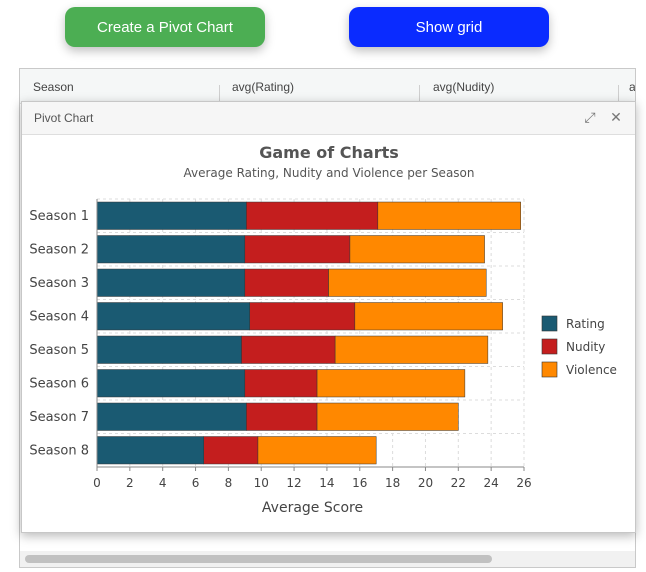 The height and width of the screenshot is (572, 646). I want to click on y-tick-label: Season 5, so click(59, 350).